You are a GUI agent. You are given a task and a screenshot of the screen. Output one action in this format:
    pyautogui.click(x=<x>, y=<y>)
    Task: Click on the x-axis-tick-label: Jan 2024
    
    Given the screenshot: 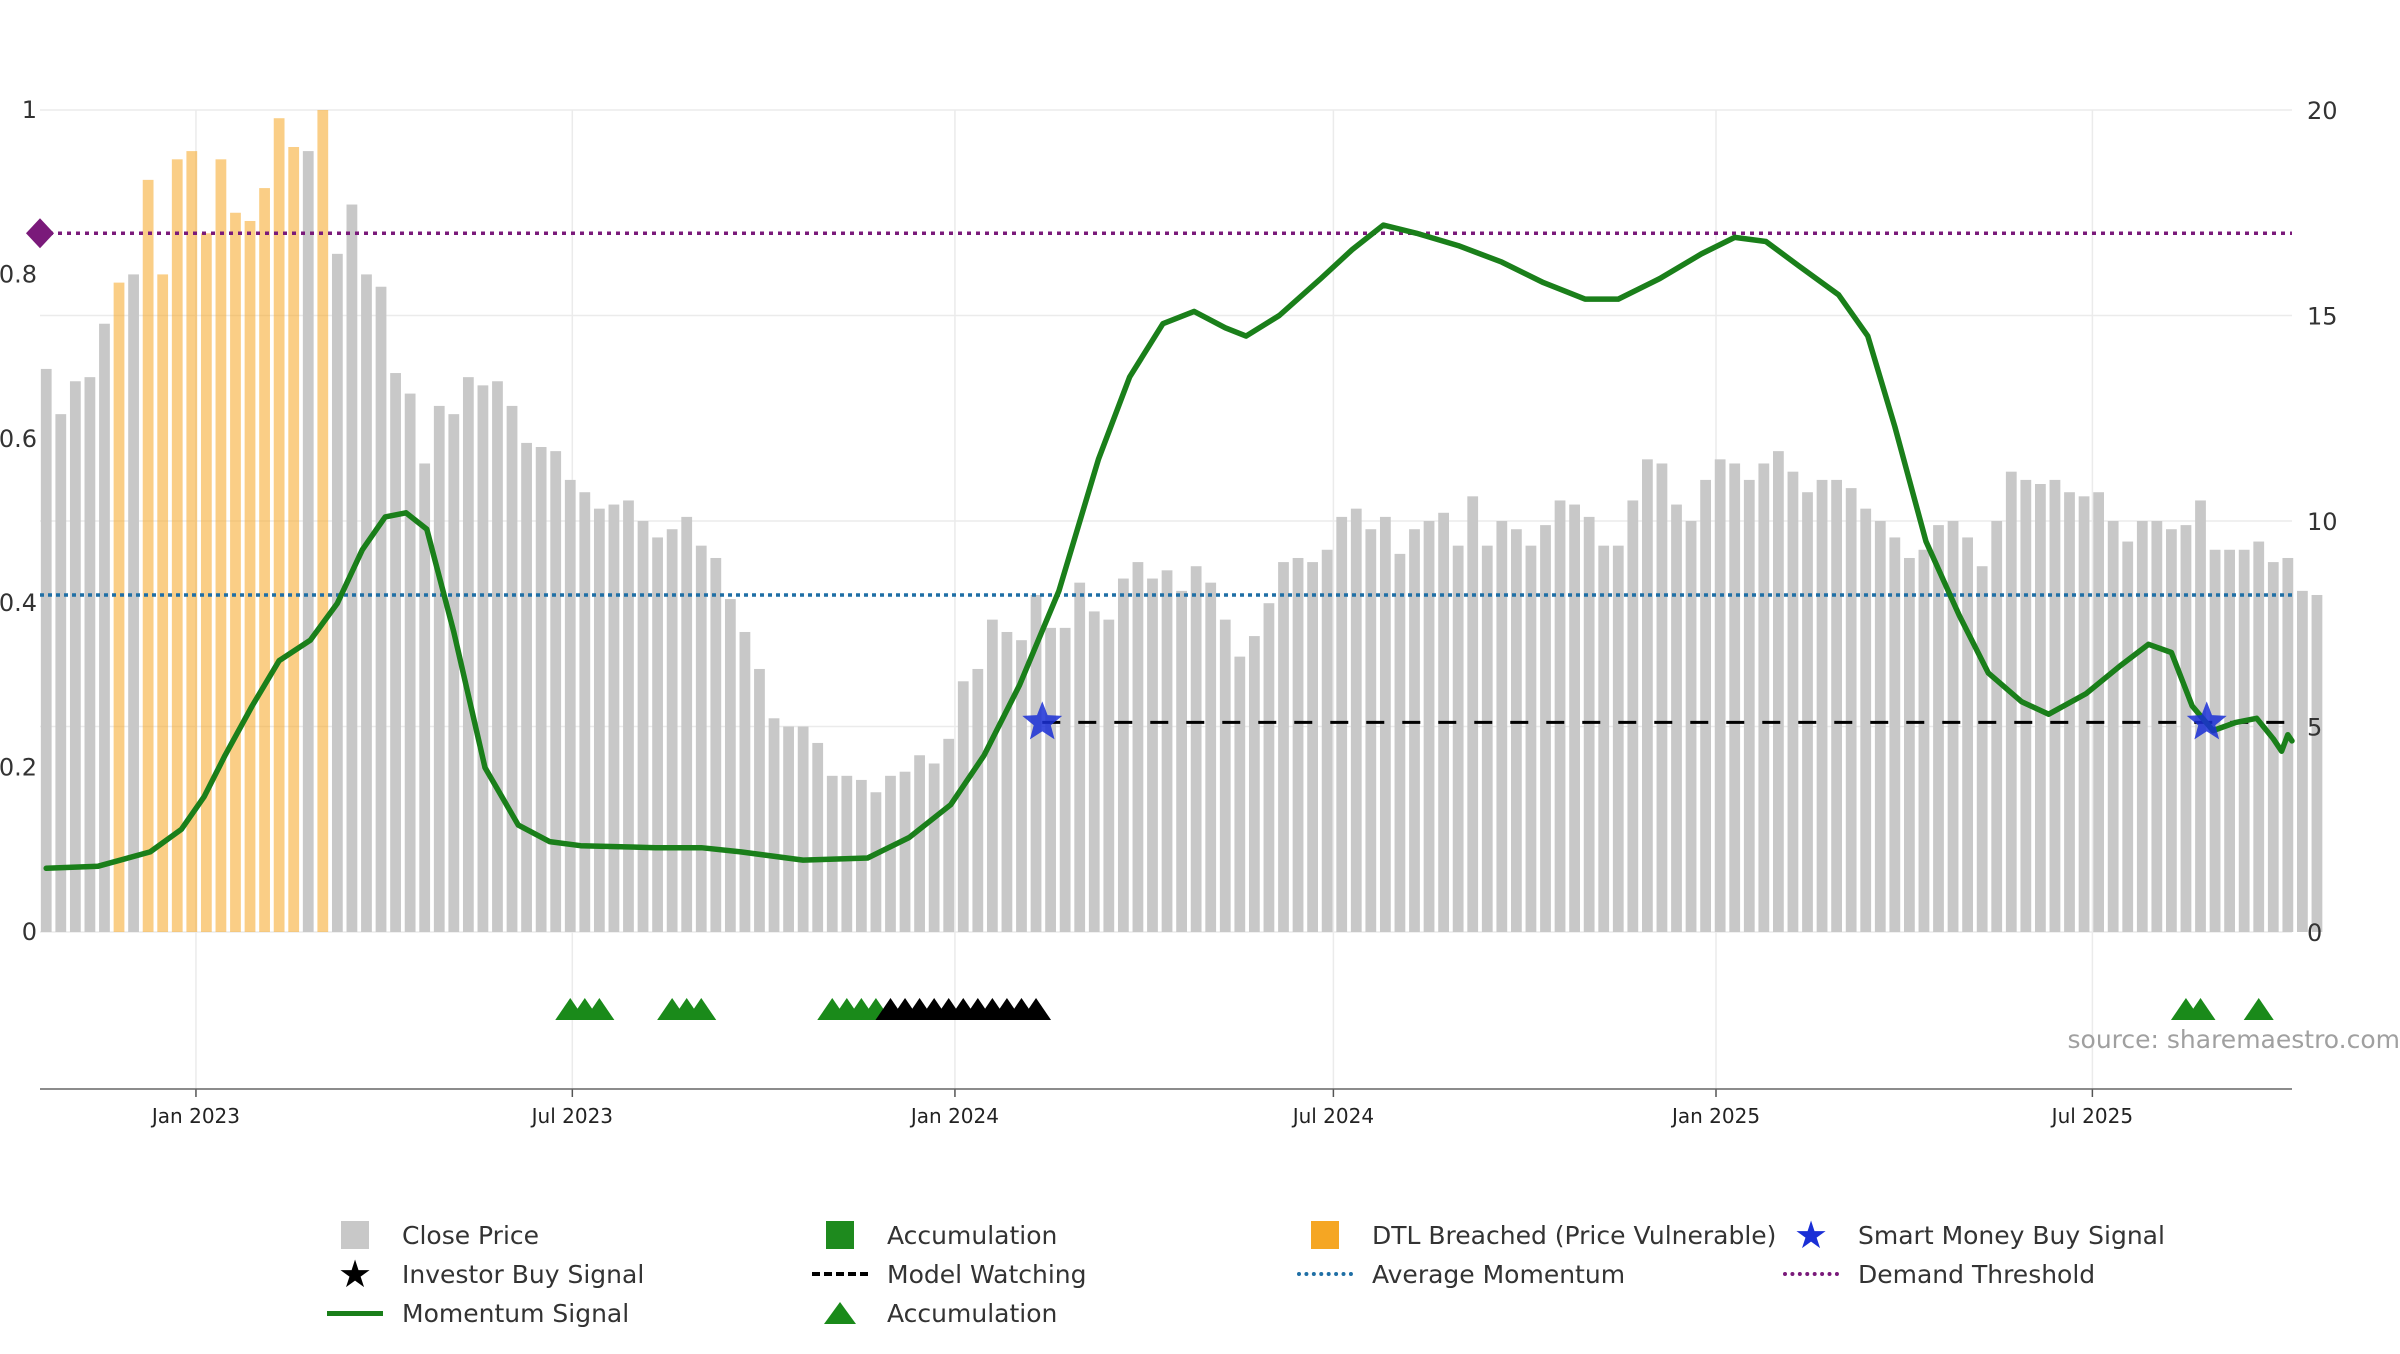 What is the action you would take?
    pyautogui.click(x=954, y=1116)
    